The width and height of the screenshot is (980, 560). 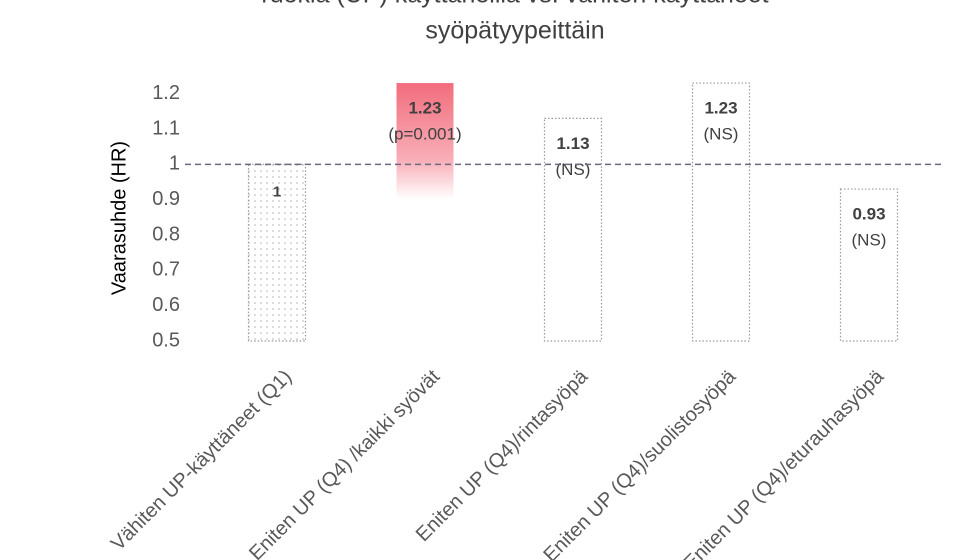 I want to click on y-axis-label: Vaarasuhde (HR), so click(x=119, y=218).